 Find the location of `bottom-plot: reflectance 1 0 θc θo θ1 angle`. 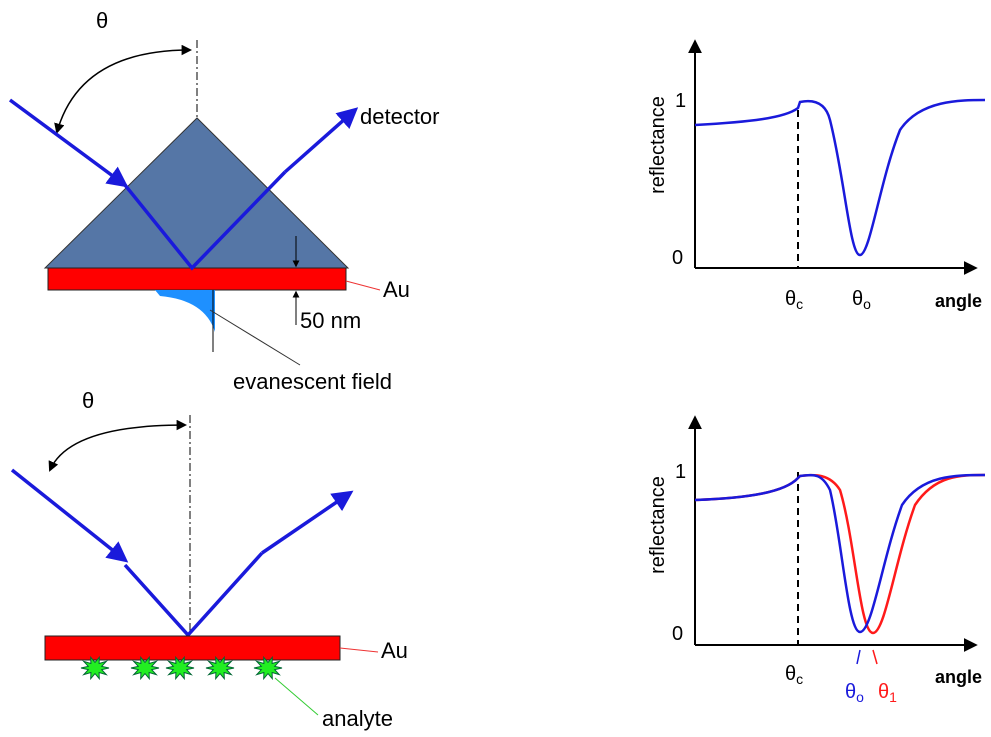

bottom-plot: reflectance 1 0 θc θo θ1 angle is located at coordinates (816, 560).